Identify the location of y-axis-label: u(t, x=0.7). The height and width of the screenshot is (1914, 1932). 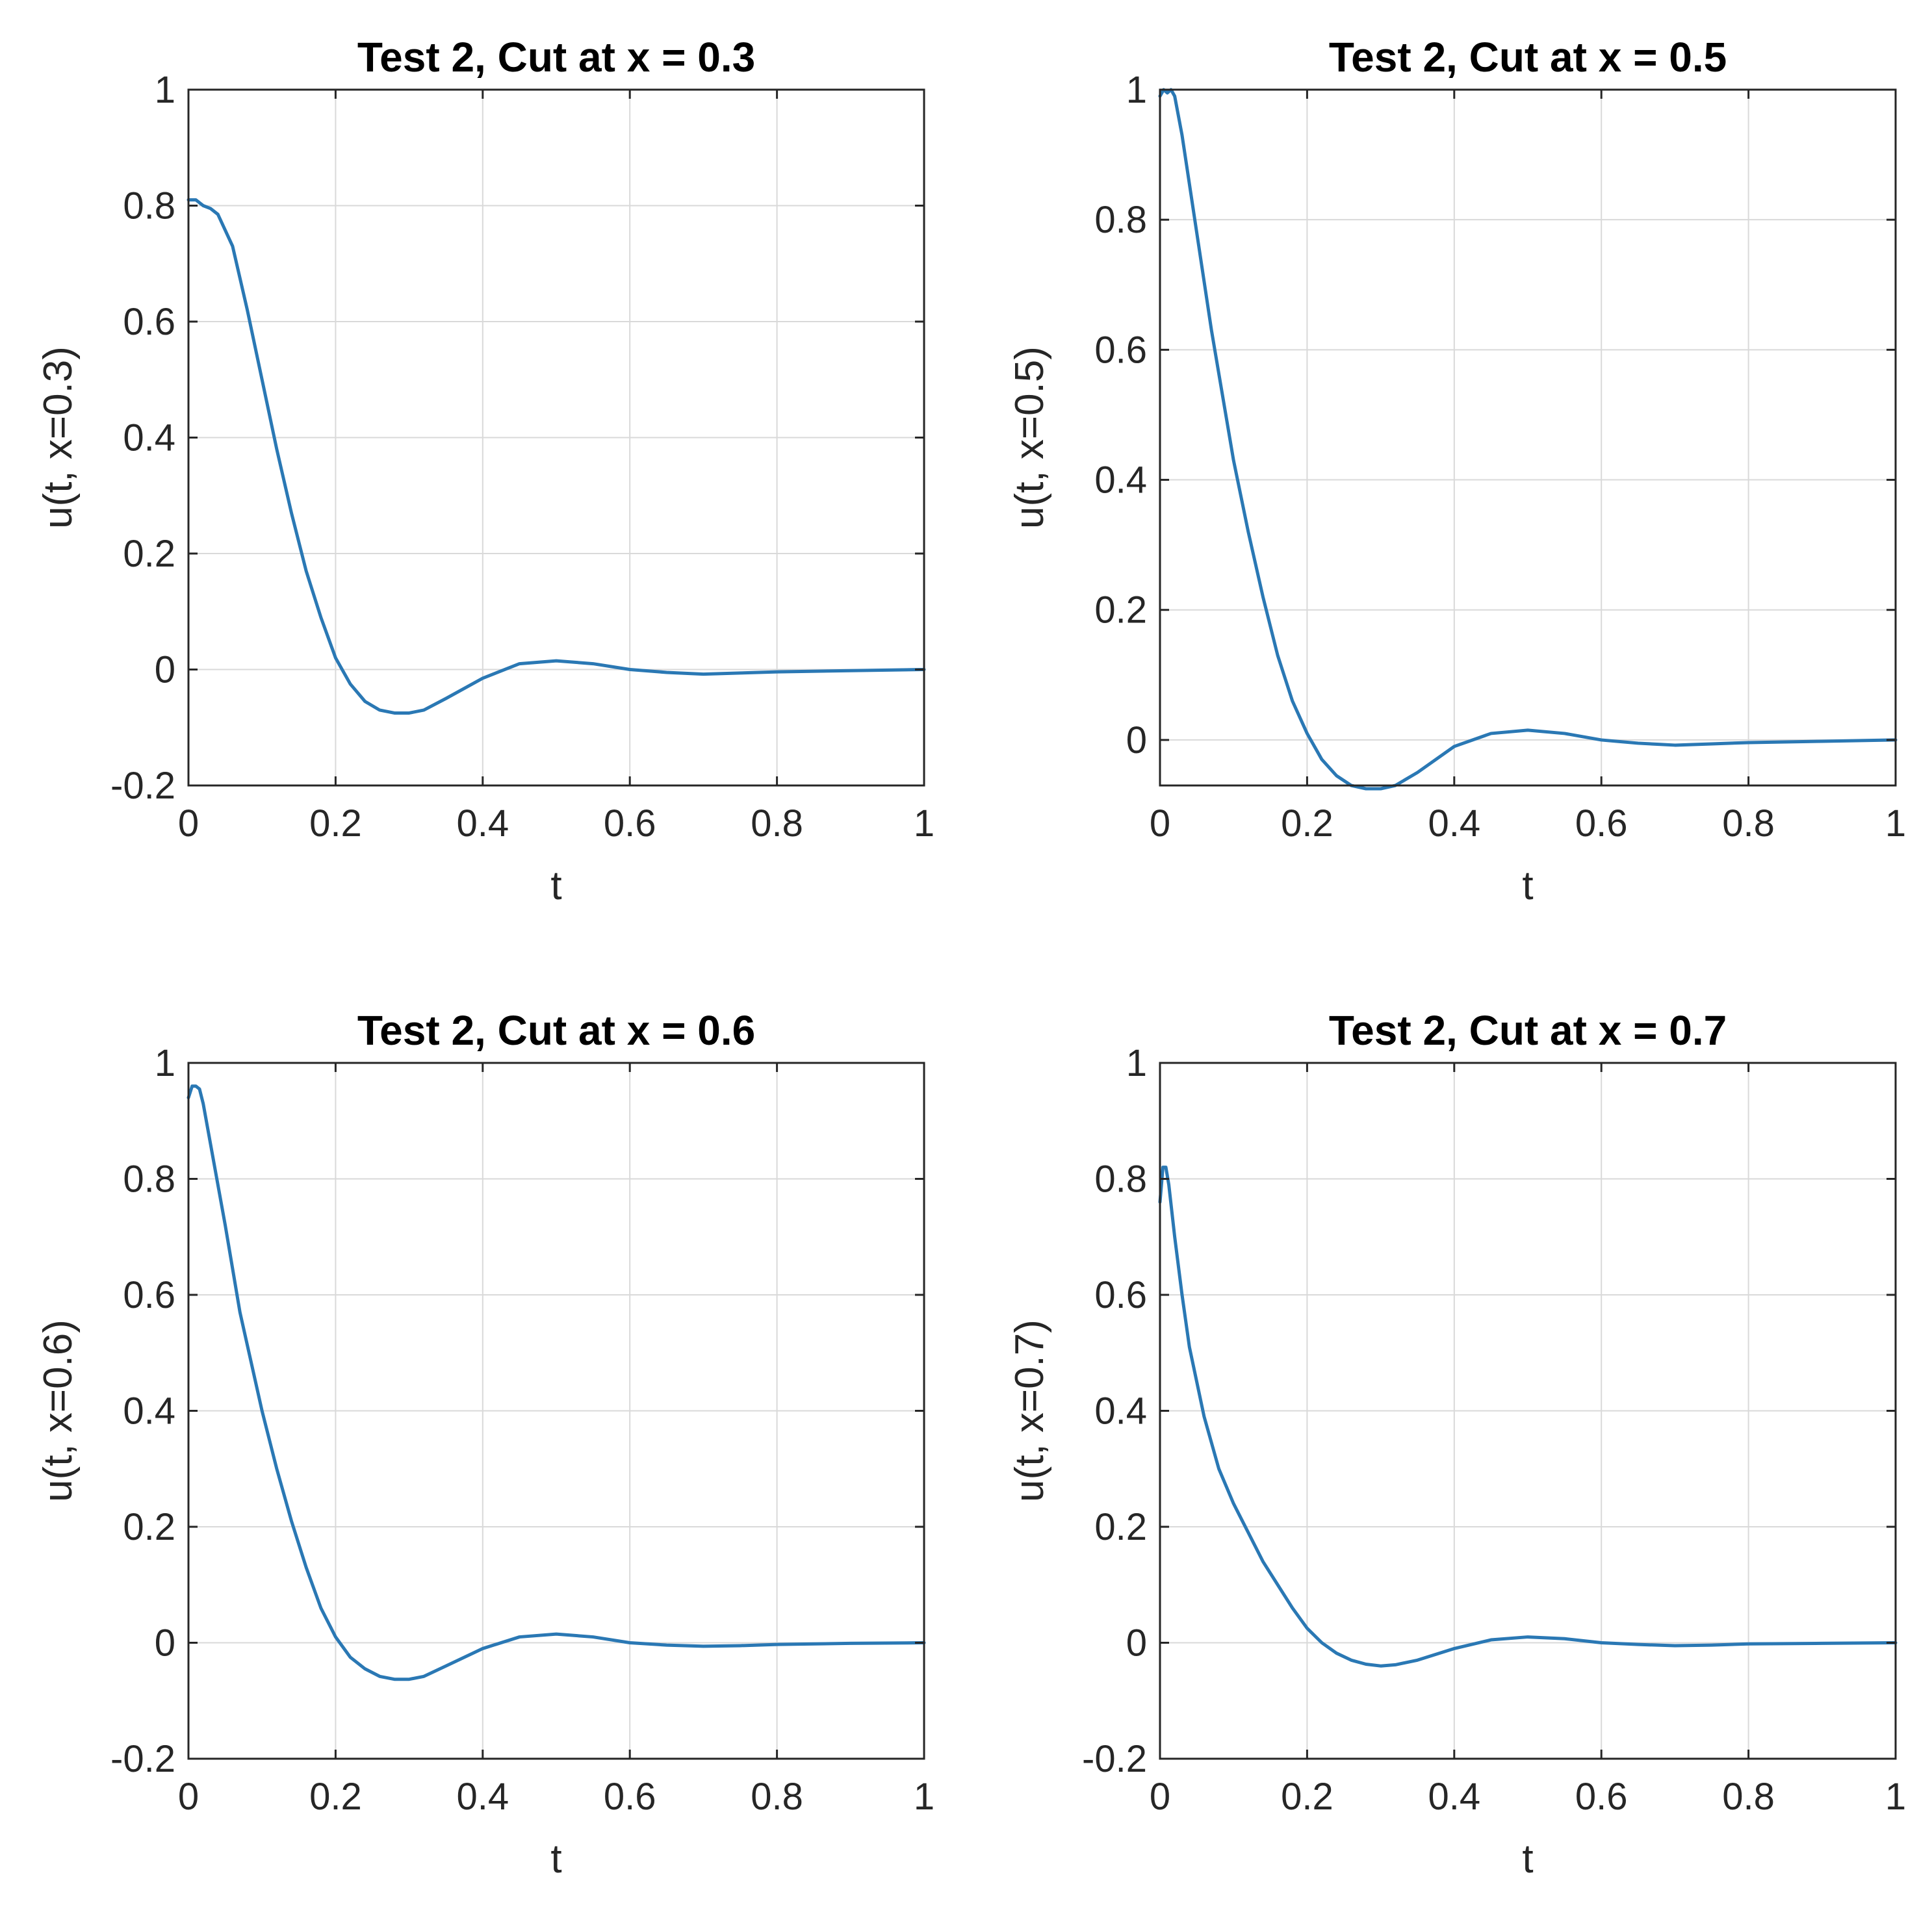
(1029, 1411).